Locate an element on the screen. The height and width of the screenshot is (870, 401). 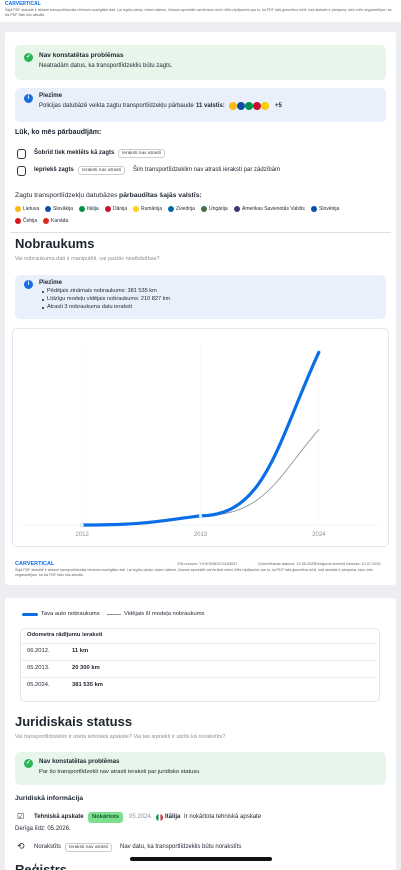
country: Čehija is located at coordinates (30, 221).